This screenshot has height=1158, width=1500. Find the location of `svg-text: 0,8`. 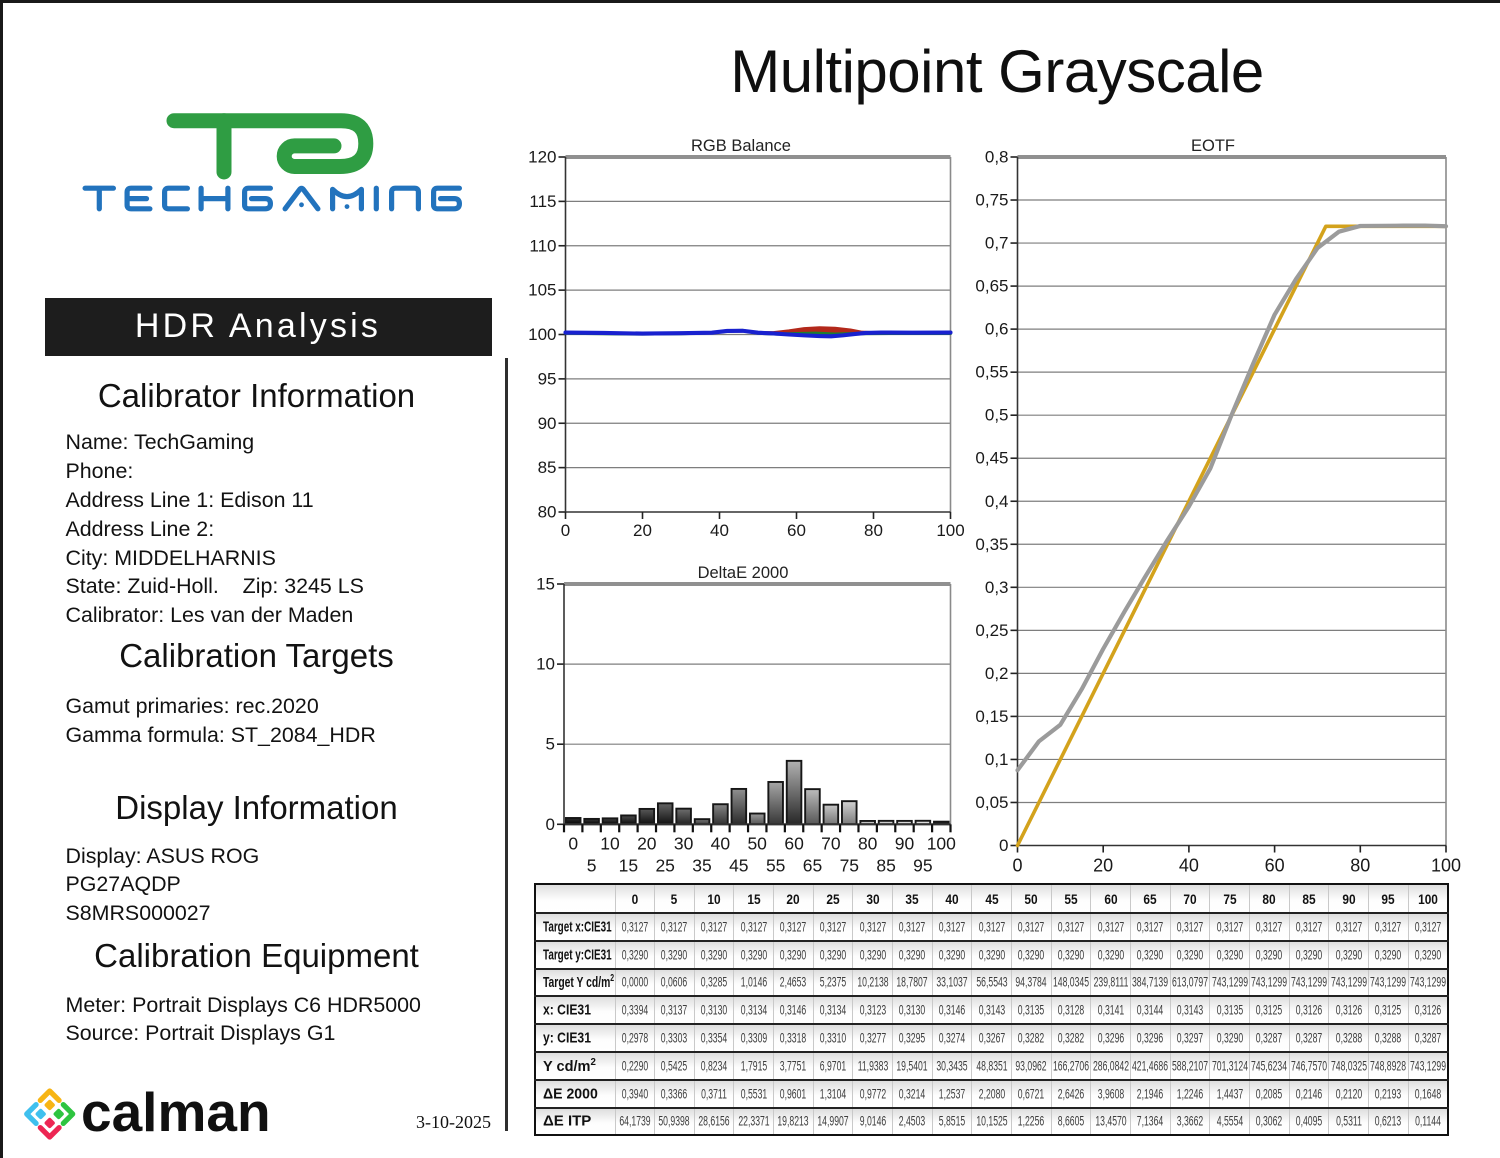

svg-text: 0,8 is located at coordinates (997, 157).